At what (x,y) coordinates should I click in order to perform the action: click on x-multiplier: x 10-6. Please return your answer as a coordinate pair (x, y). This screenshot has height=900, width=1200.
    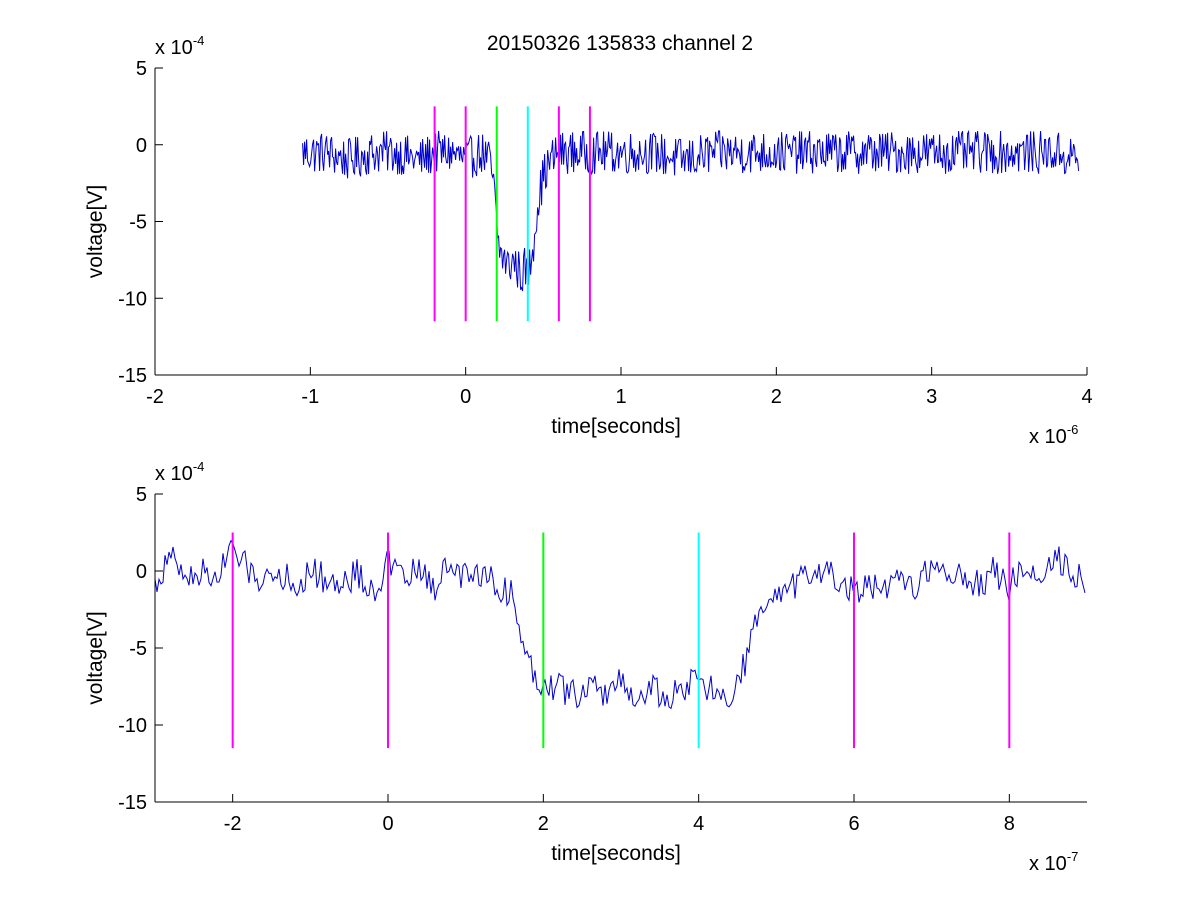
    Looking at the image, I should click on (1053, 435).